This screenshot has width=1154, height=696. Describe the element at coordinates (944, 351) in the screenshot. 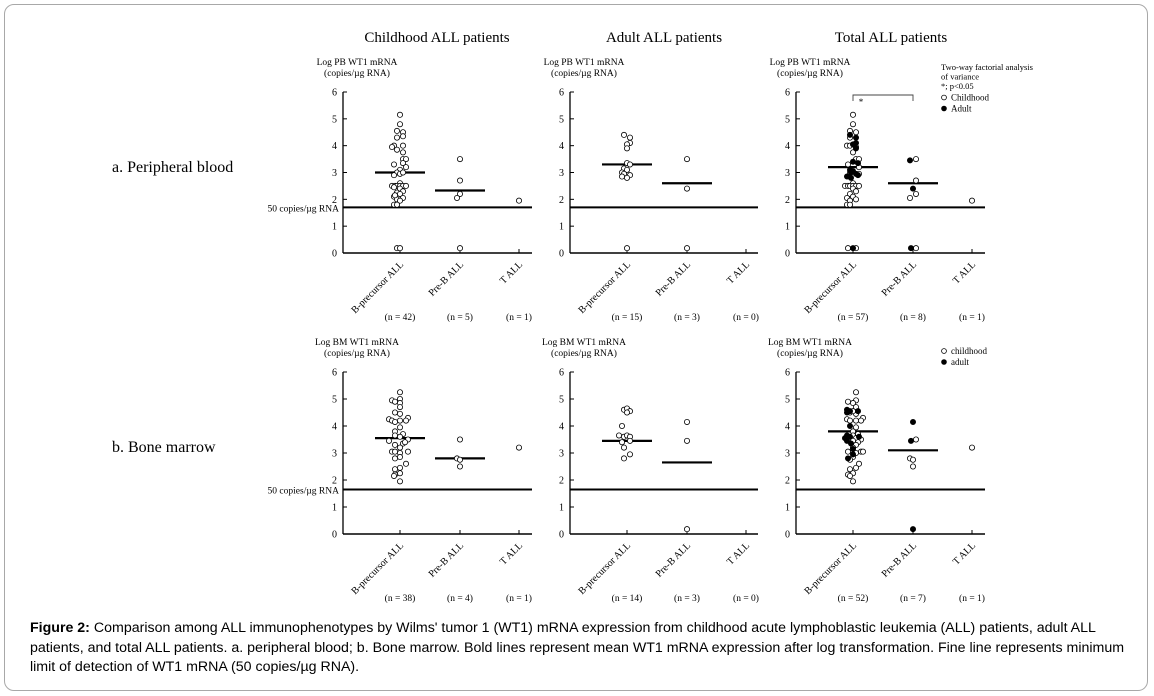

I see `legend-marker-open` at that location.